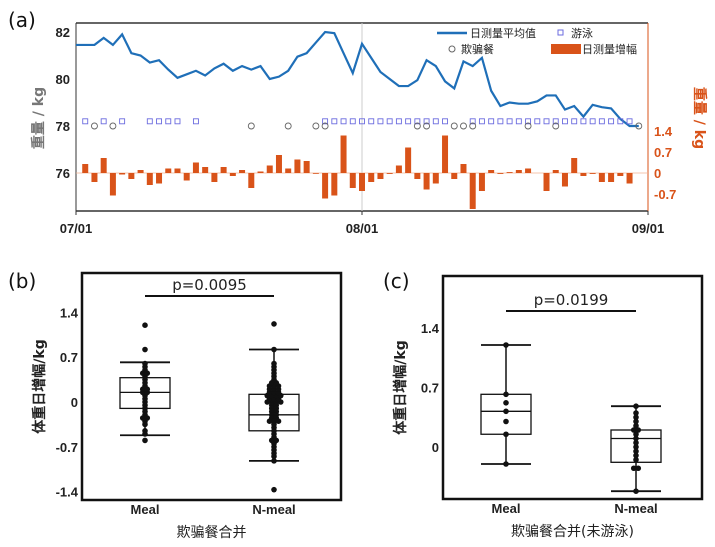 Image resolution: width=715 pixels, height=547 pixels. I want to click on x-tick-label: 08/01, so click(362, 228).